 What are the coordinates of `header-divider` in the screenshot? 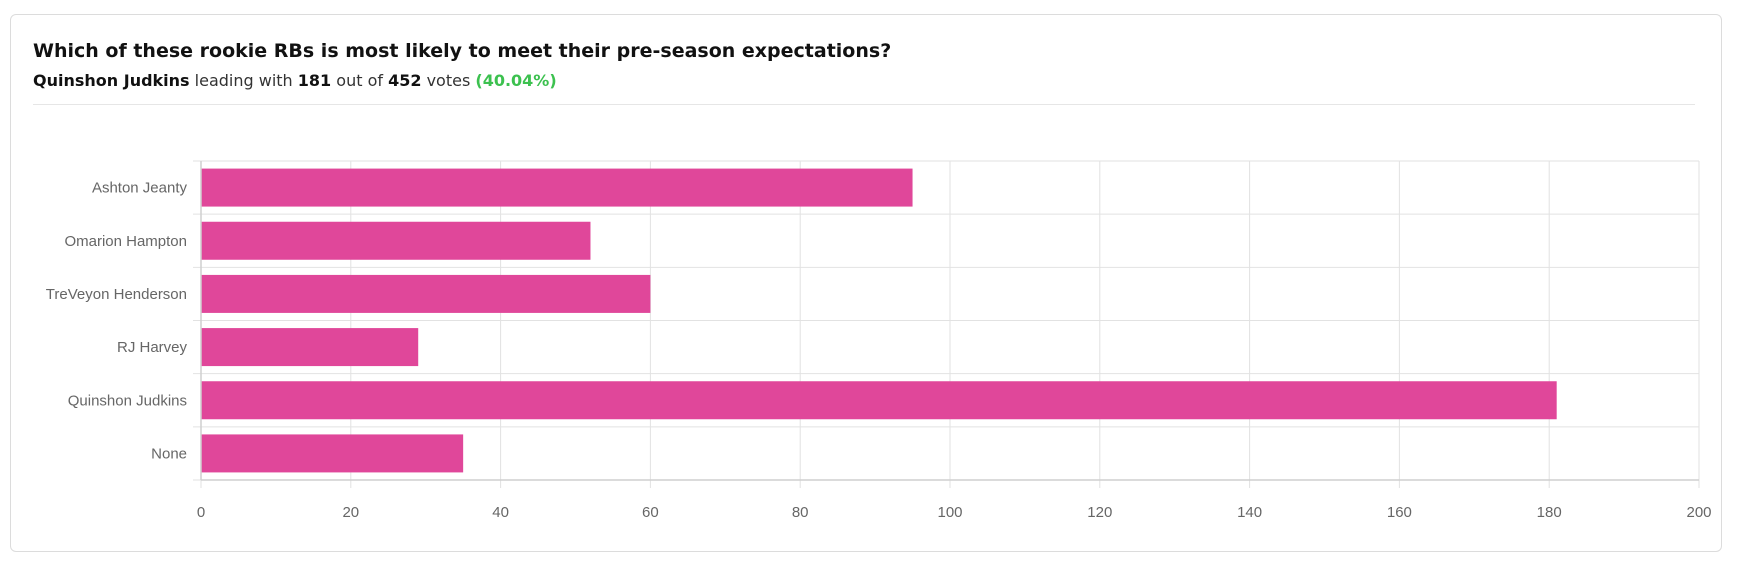 It's located at (864, 104).